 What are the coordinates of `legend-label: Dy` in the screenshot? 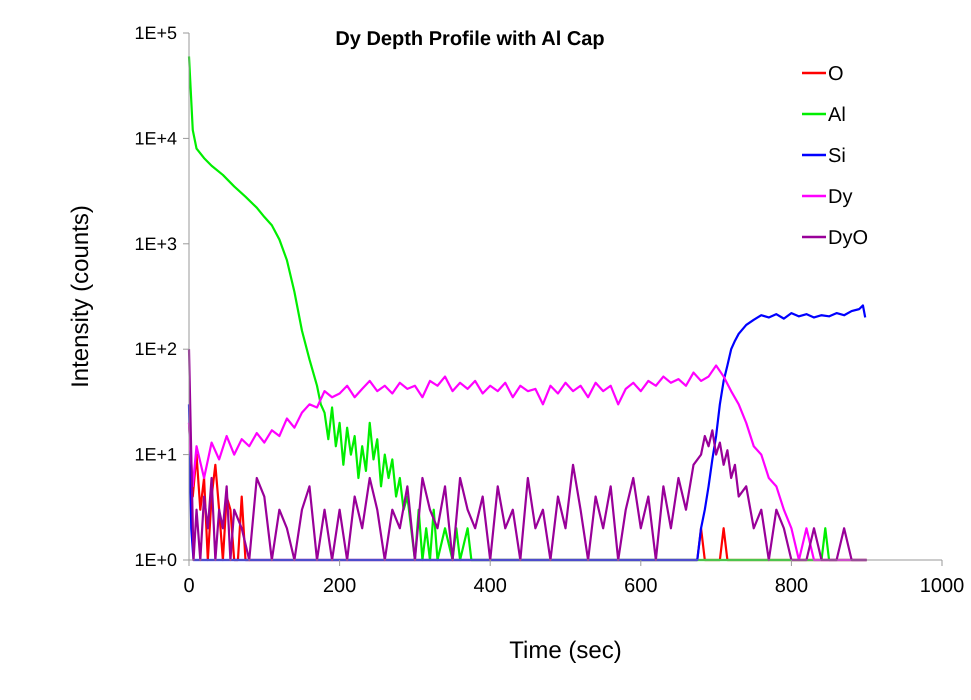 It's located at (840, 197).